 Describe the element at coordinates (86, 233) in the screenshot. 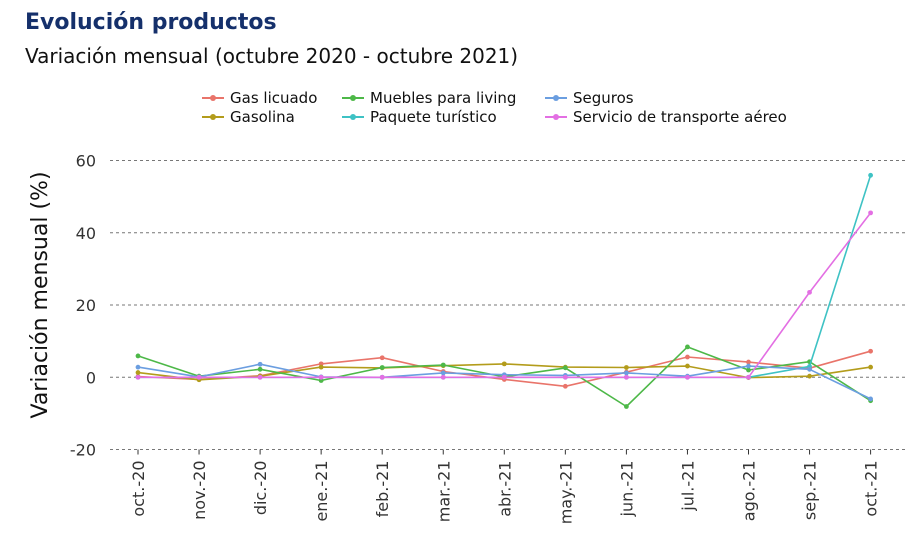

I see `y-tick-label: 40` at that location.